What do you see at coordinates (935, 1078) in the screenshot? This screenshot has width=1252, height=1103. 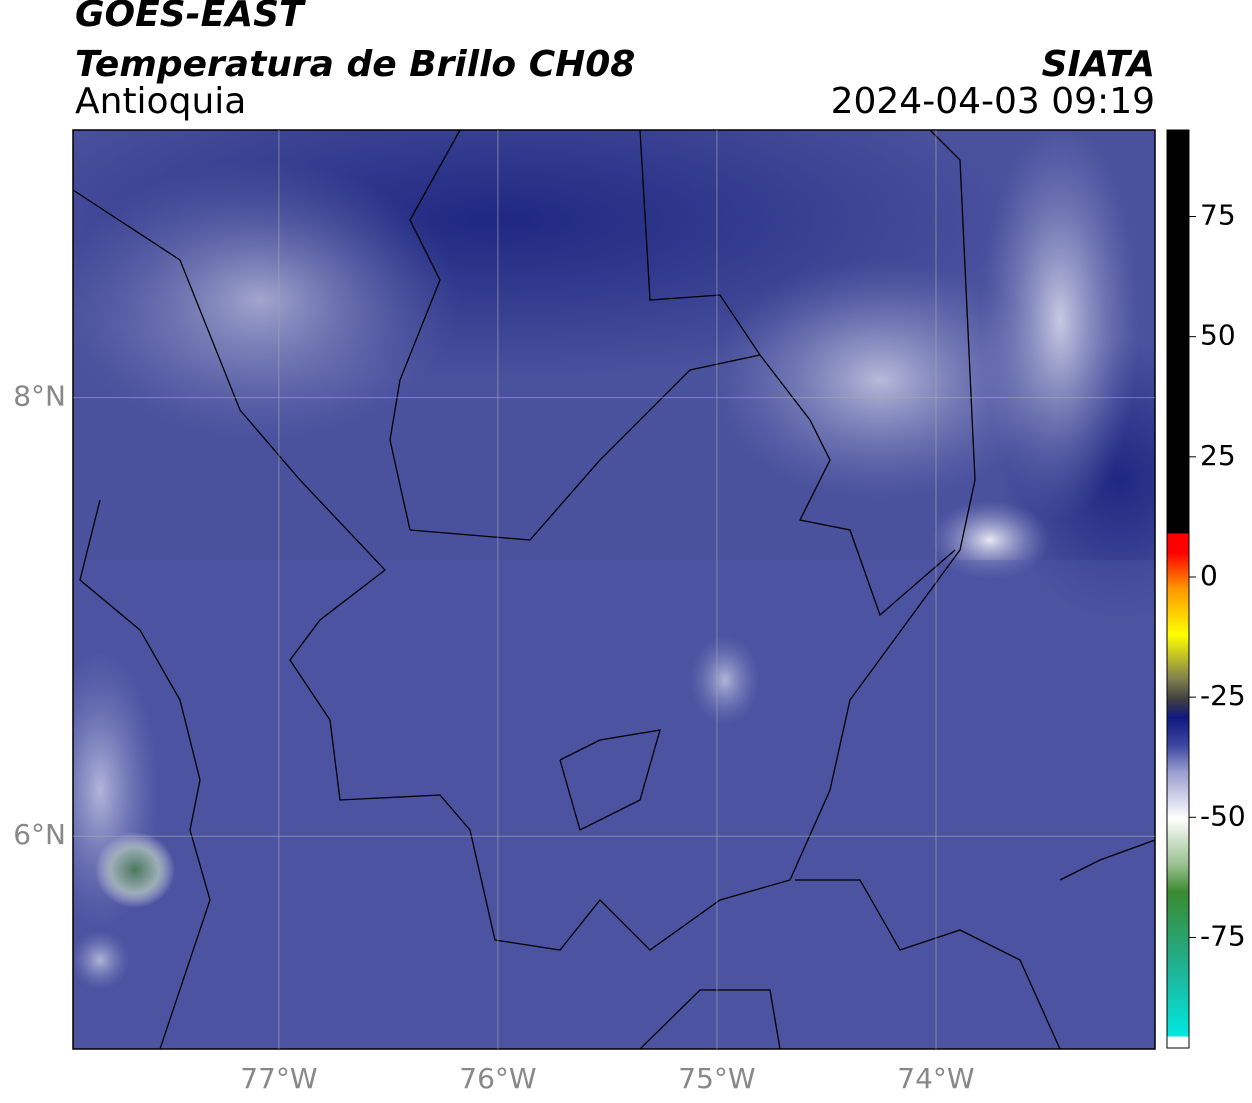 I see `x-tick-label: 74°W` at bounding box center [935, 1078].